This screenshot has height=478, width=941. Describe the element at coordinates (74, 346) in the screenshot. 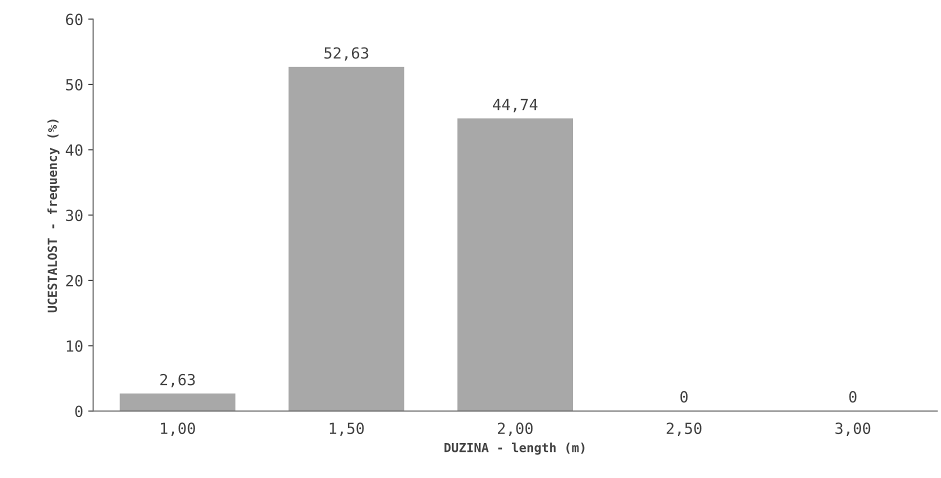

I see `y-tick-label: 10` at that location.